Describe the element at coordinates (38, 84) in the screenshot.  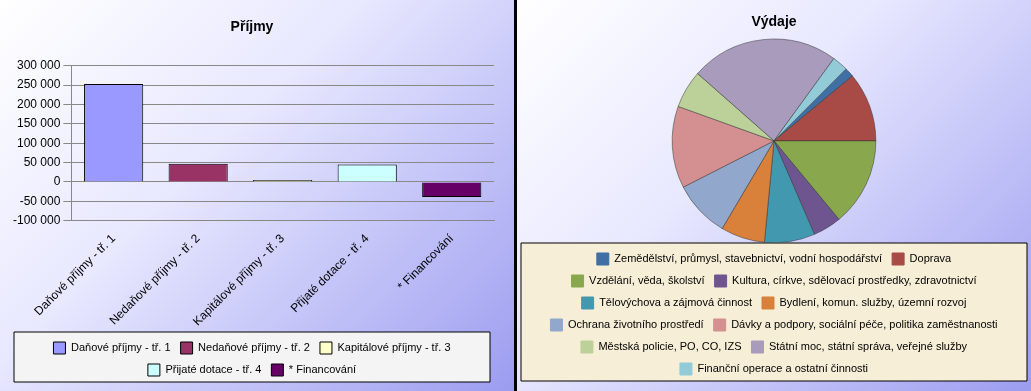
I see `y-tick-label: 250 000` at that location.